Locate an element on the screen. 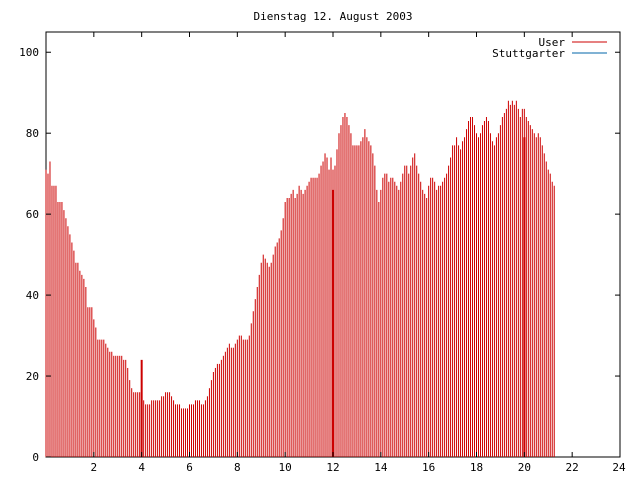  x-tick-label: 4 is located at coordinates (141, 467).